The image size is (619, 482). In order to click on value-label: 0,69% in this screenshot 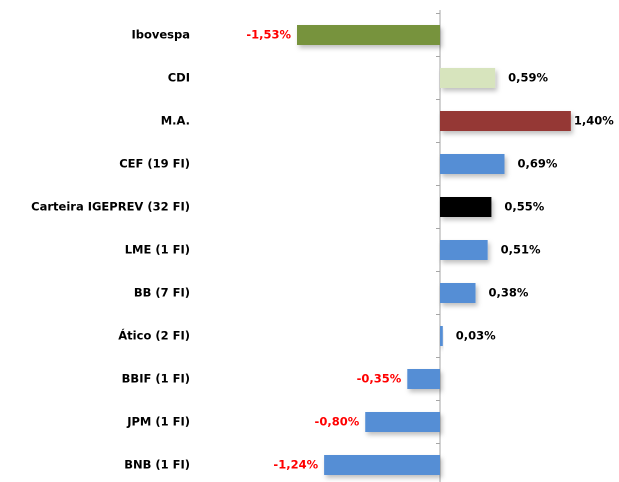, I will do `click(537, 164)`.